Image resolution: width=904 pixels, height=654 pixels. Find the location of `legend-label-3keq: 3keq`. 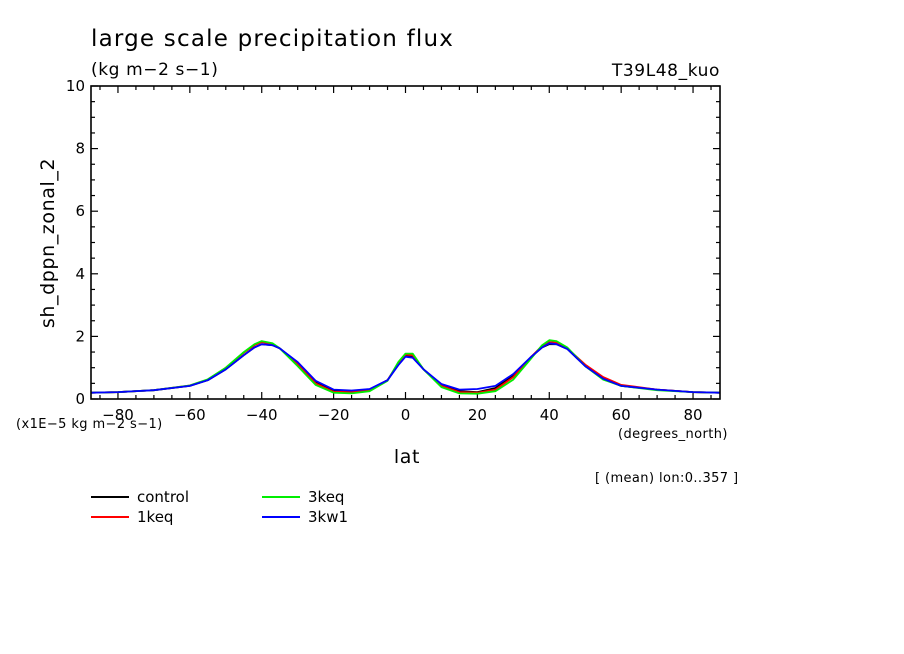

legend-label-3keq: 3keq is located at coordinates (326, 497).